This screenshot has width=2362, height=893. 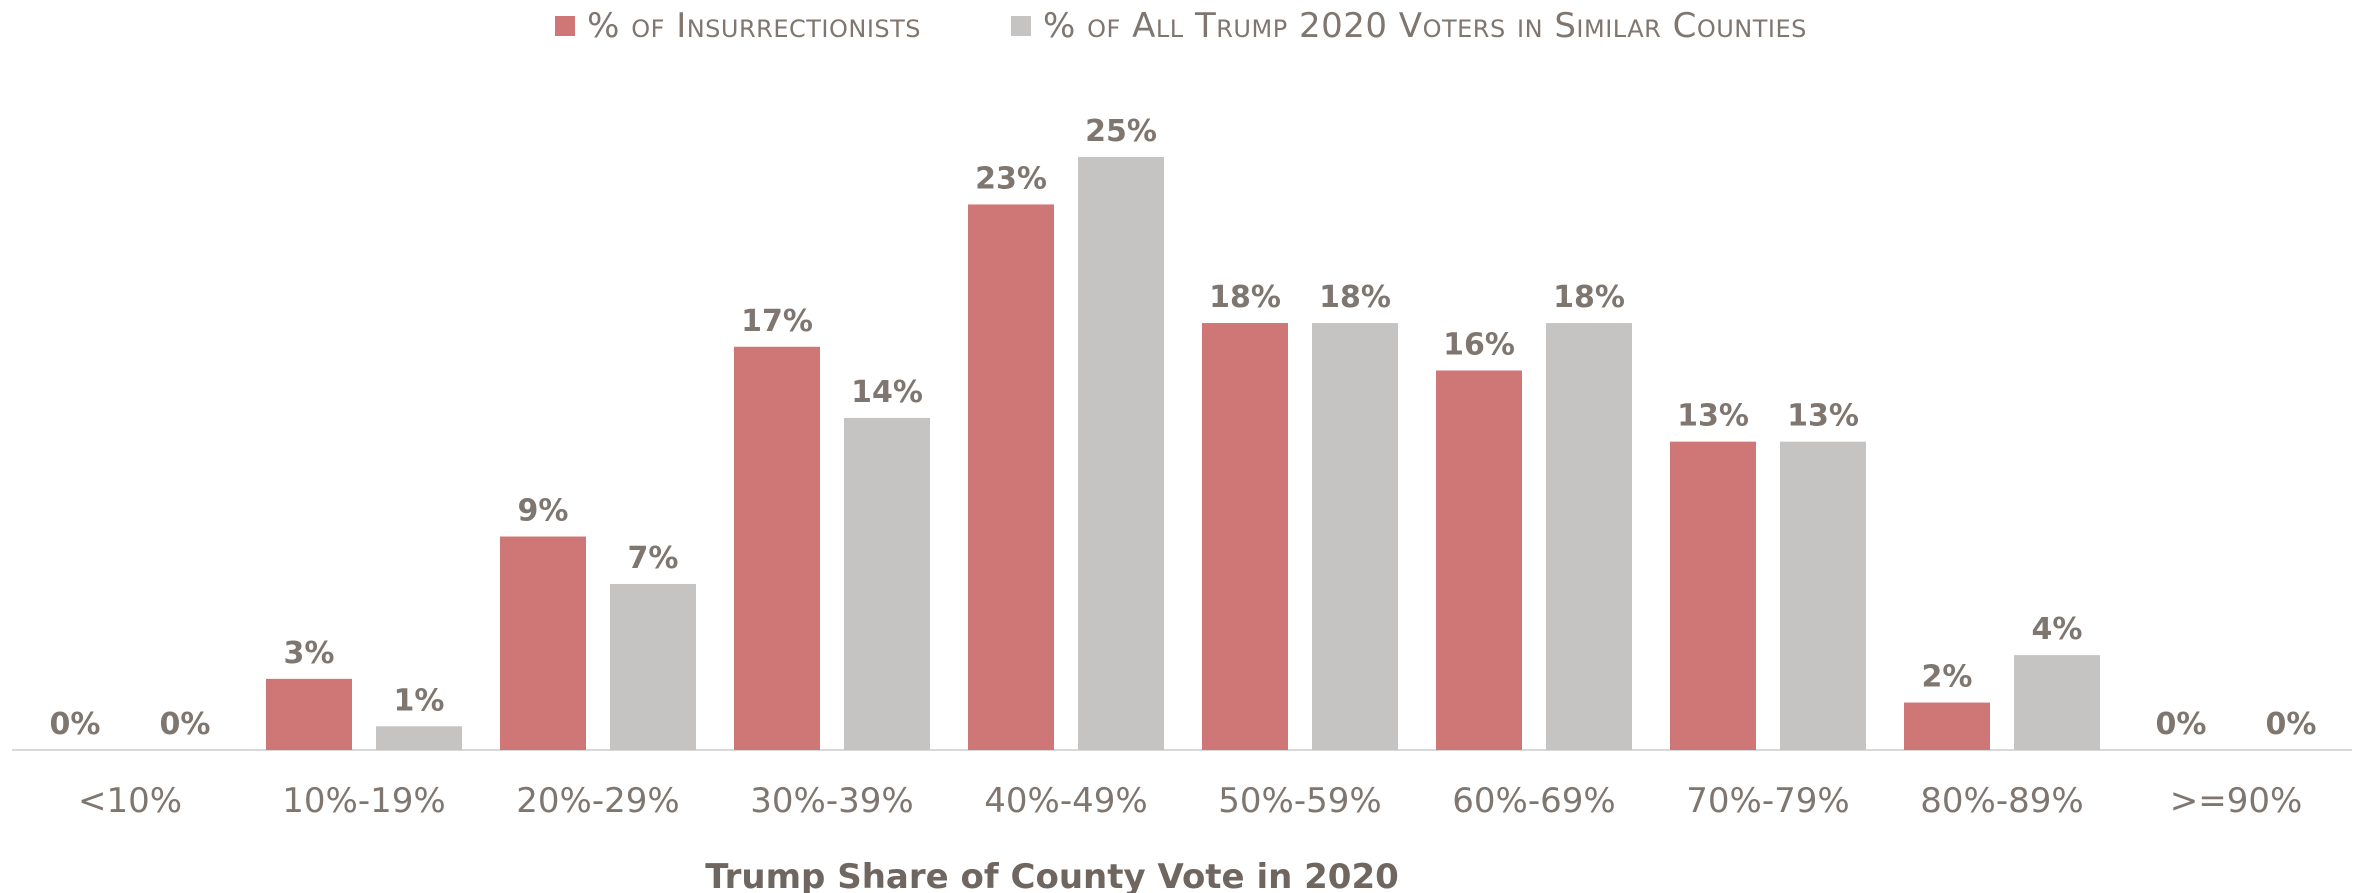 What do you see at coordinates (185, 724) in the screenshot?
I see `value-label-trump-voters-0: 0%` at bounding box center [185, 724].